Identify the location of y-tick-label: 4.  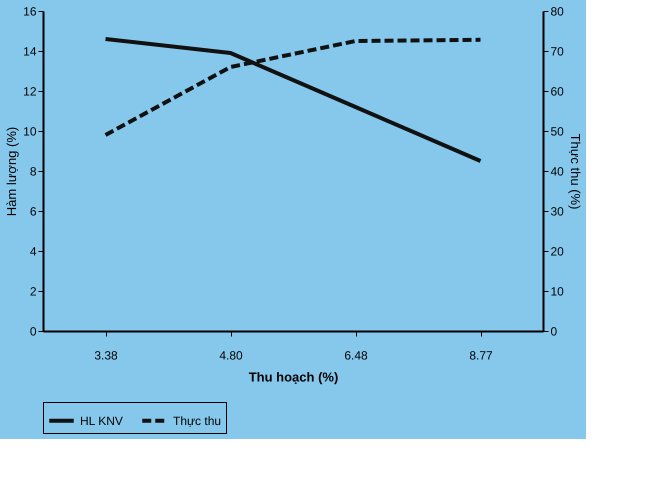
(33, 251).